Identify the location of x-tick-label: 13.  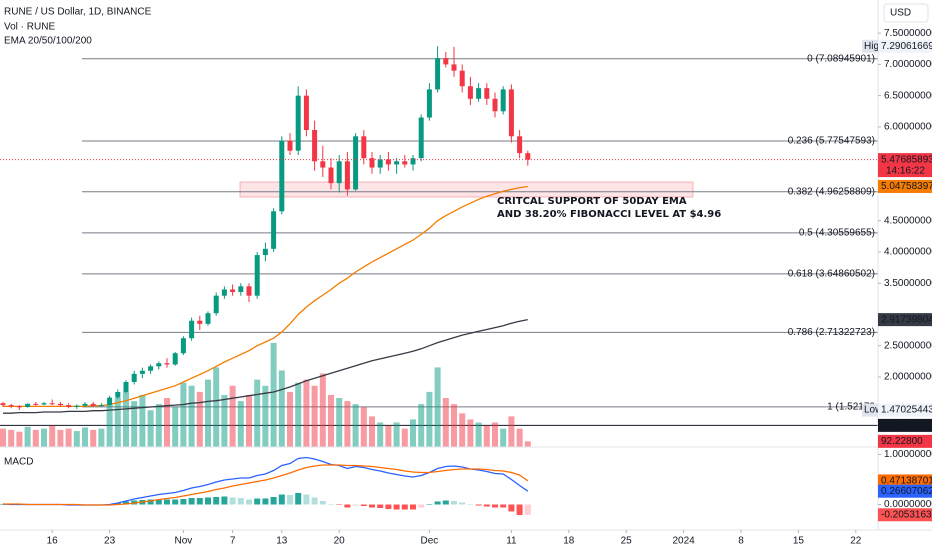
(282, 541).